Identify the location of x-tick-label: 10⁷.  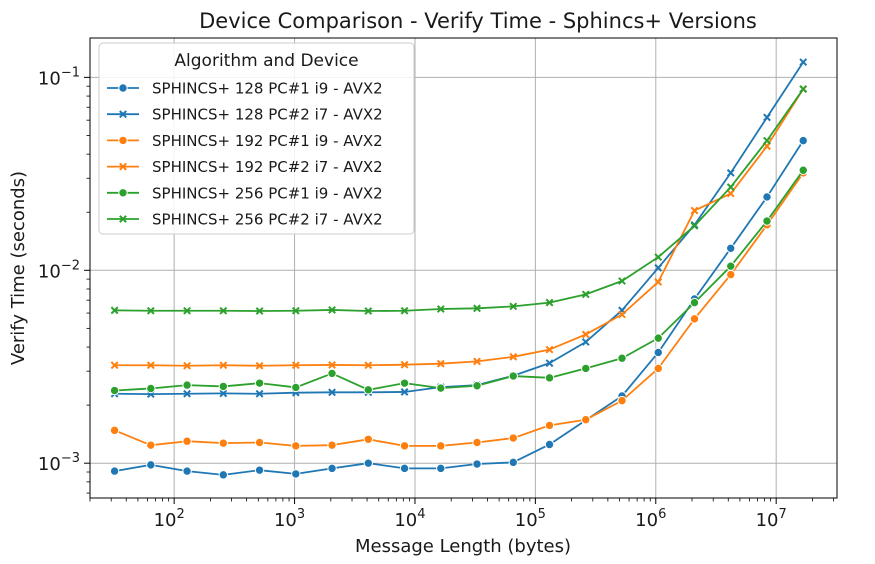
(771, 519).